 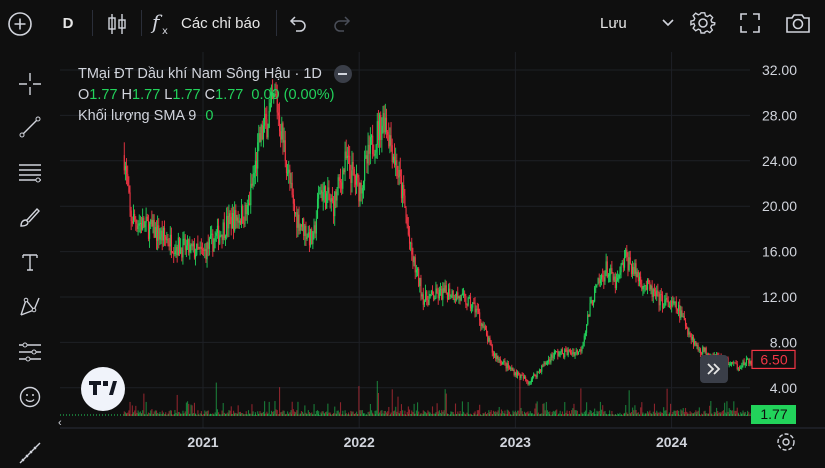 What do you see at coordinates (117, 24) in the screenshot?
I see `chart-type-button` at bounding box center [117, 24].